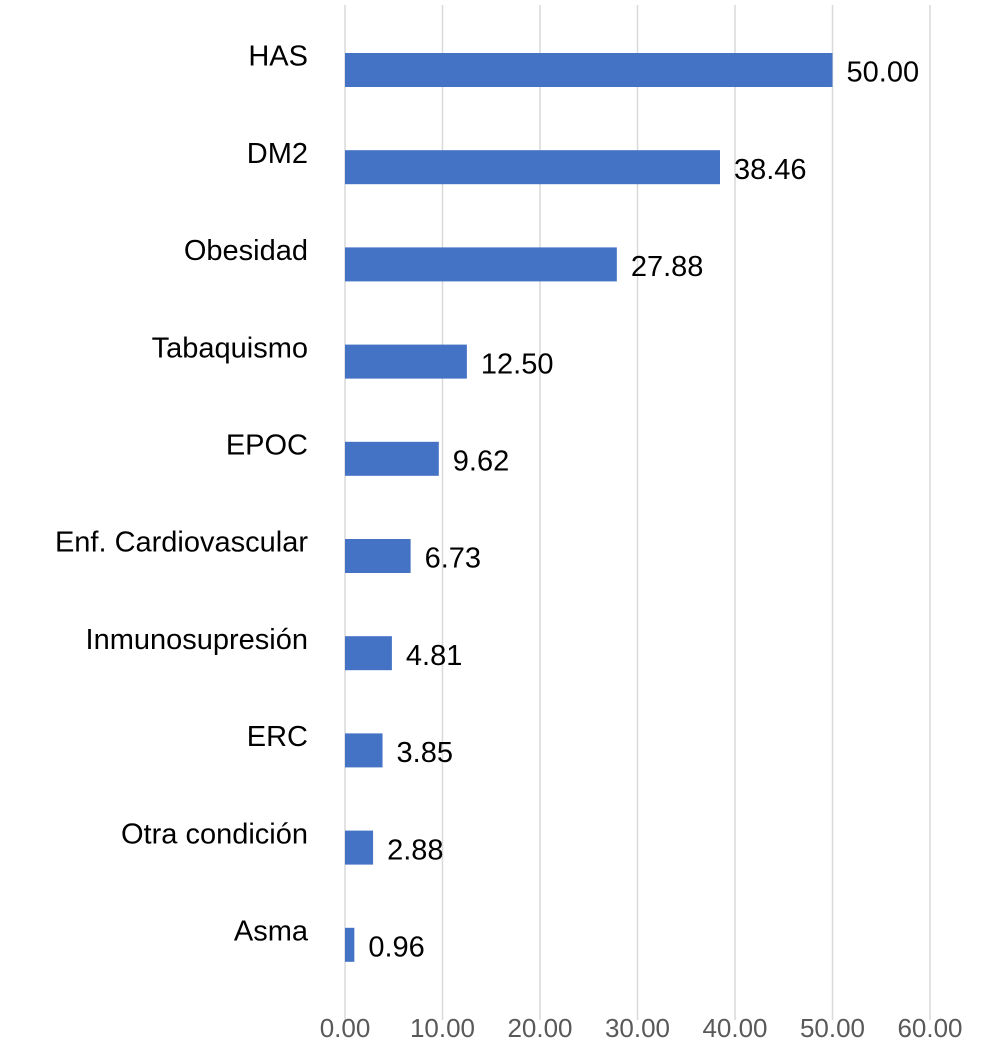  Describe the element at coordinates (214, 834) in the screenshot. I see `y-tick-label: Otra condición` at that location.